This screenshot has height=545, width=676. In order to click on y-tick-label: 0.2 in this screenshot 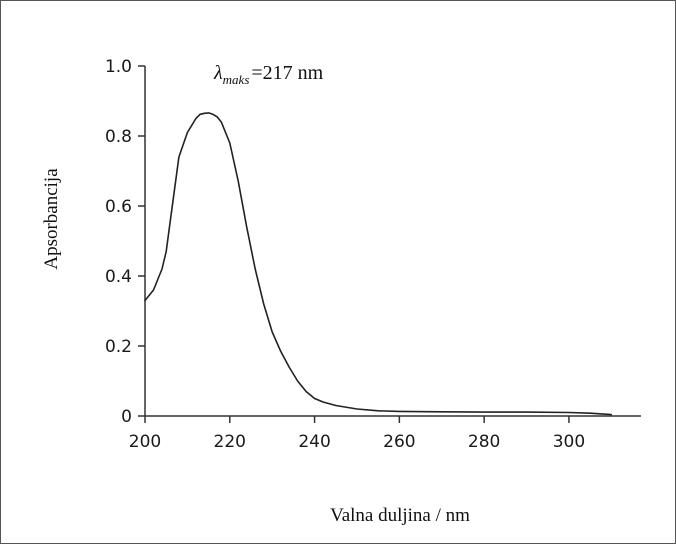, I will do `click(118, 347)`.